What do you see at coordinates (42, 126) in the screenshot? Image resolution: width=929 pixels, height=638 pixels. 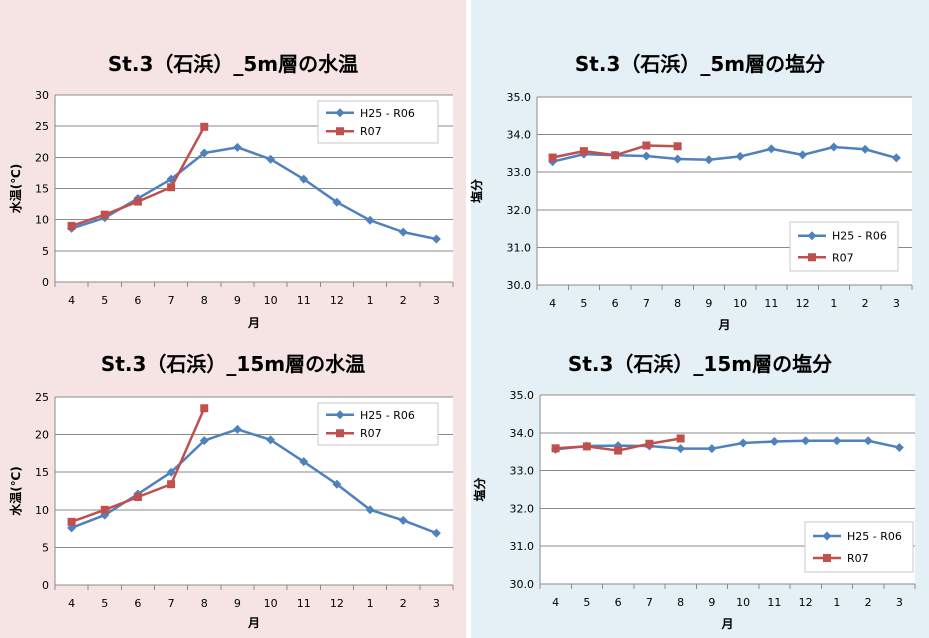 I see `y-tick-label: 25` at bounding box center [42, 126].